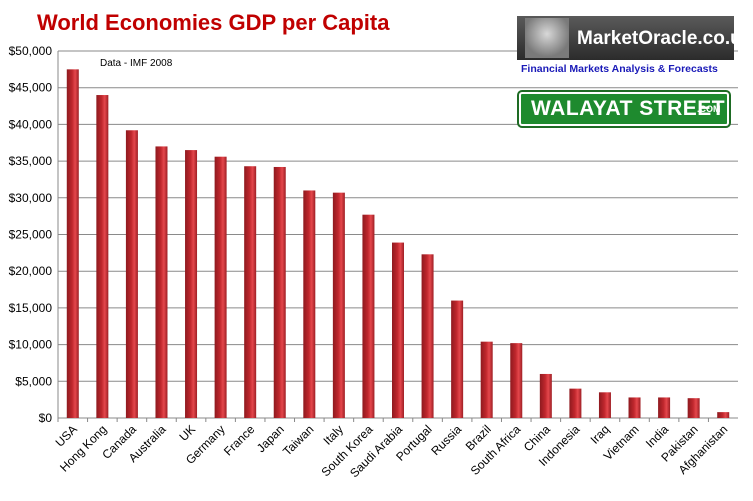 The height and width of the screenshot is (501, 753). I want to click on bar-china, so click(545, 395).